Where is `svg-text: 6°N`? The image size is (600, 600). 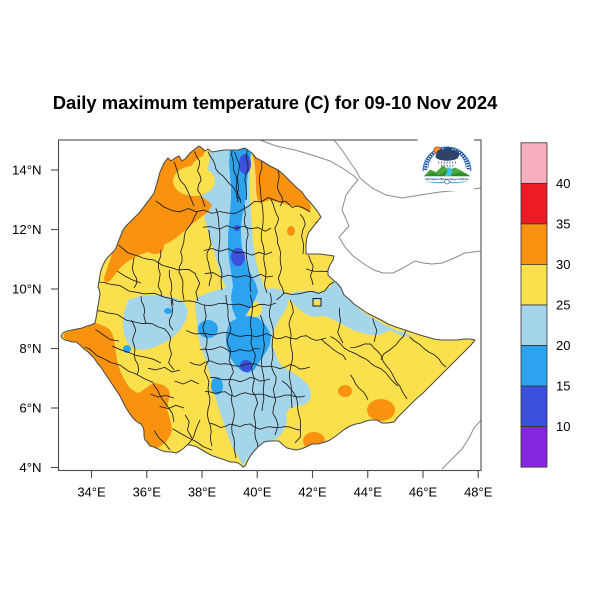 svg-text: 6°N is located at coordinates (30, 408).